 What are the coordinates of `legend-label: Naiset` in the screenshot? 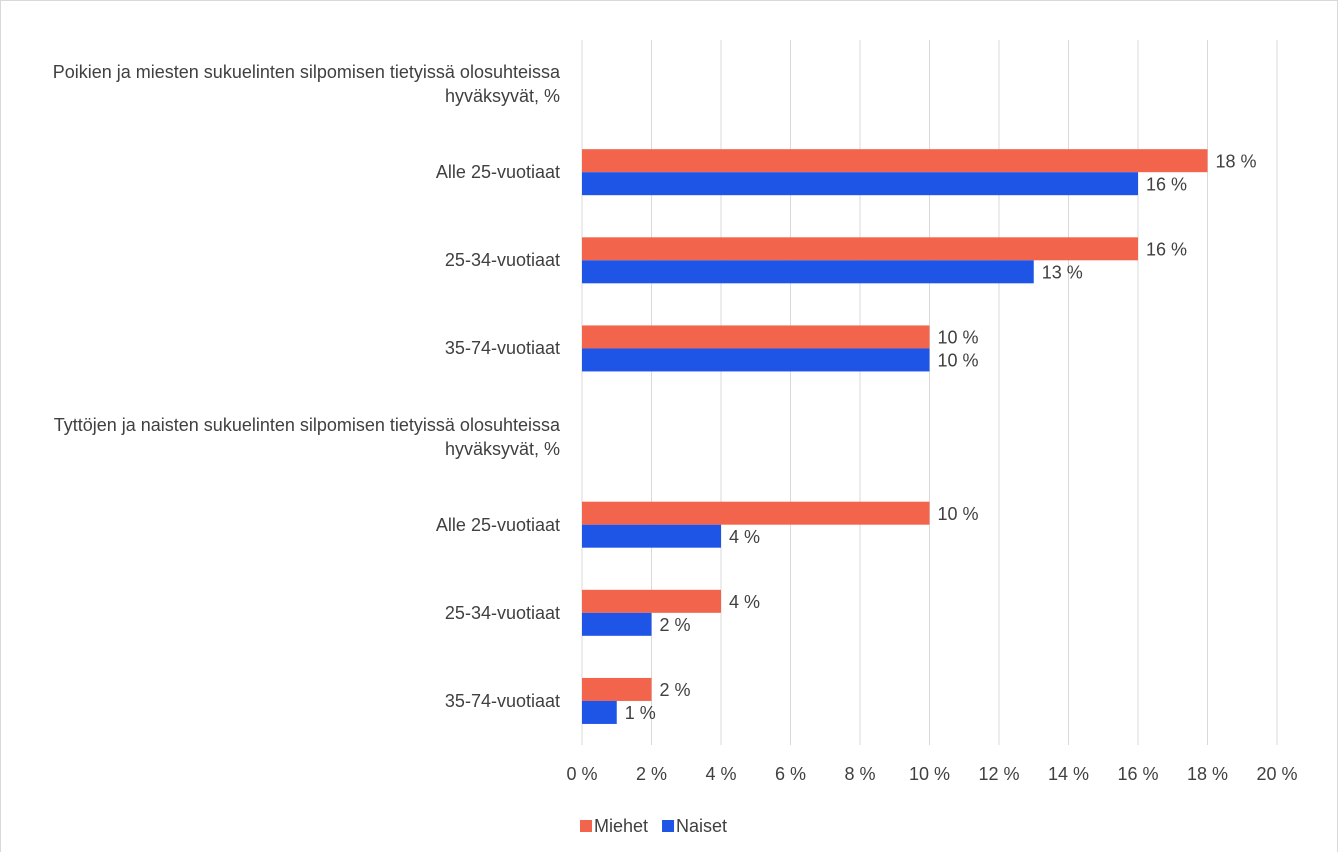 It's located at (701, 826).